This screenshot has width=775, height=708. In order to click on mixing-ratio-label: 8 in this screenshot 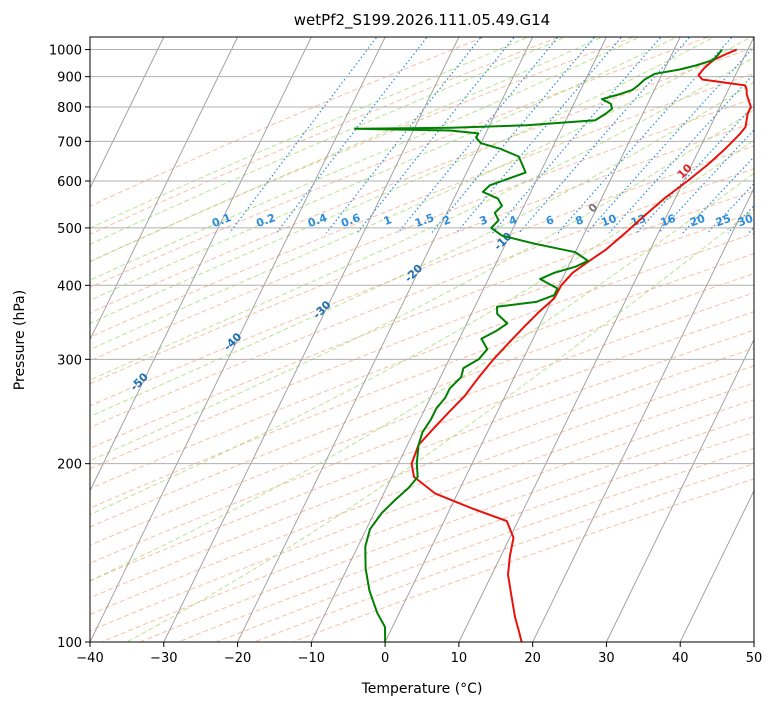, I will do `click(580, 220)`.